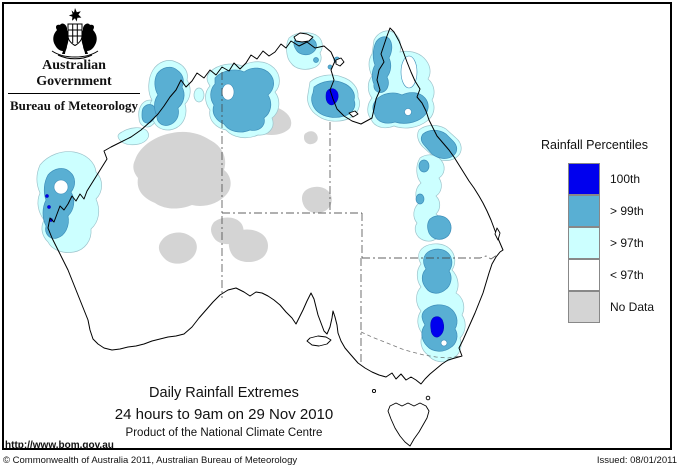 Image resolution: width=680 pixels, height=467 pixels. What do you see at coordinates (584, 243) in the screenshot?
I see `legend-swatch-gt97th` at bounding box center [584, 243].